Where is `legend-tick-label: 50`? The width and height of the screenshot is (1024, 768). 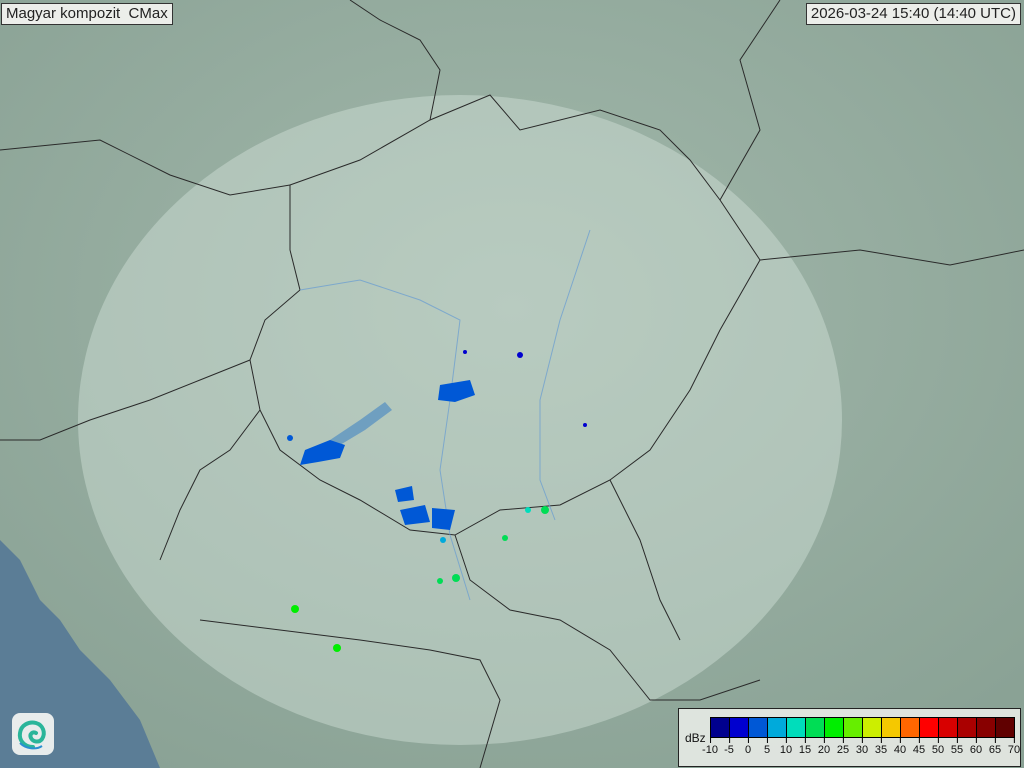 legend-tick-label: 50 is located at coordinates (938, 747).